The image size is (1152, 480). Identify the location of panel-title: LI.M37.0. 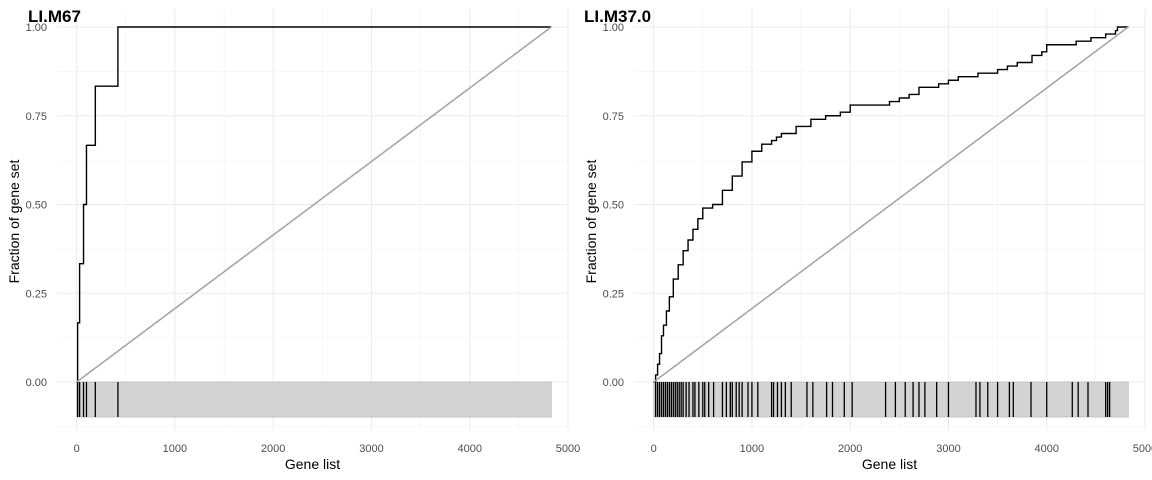
(617, 16).